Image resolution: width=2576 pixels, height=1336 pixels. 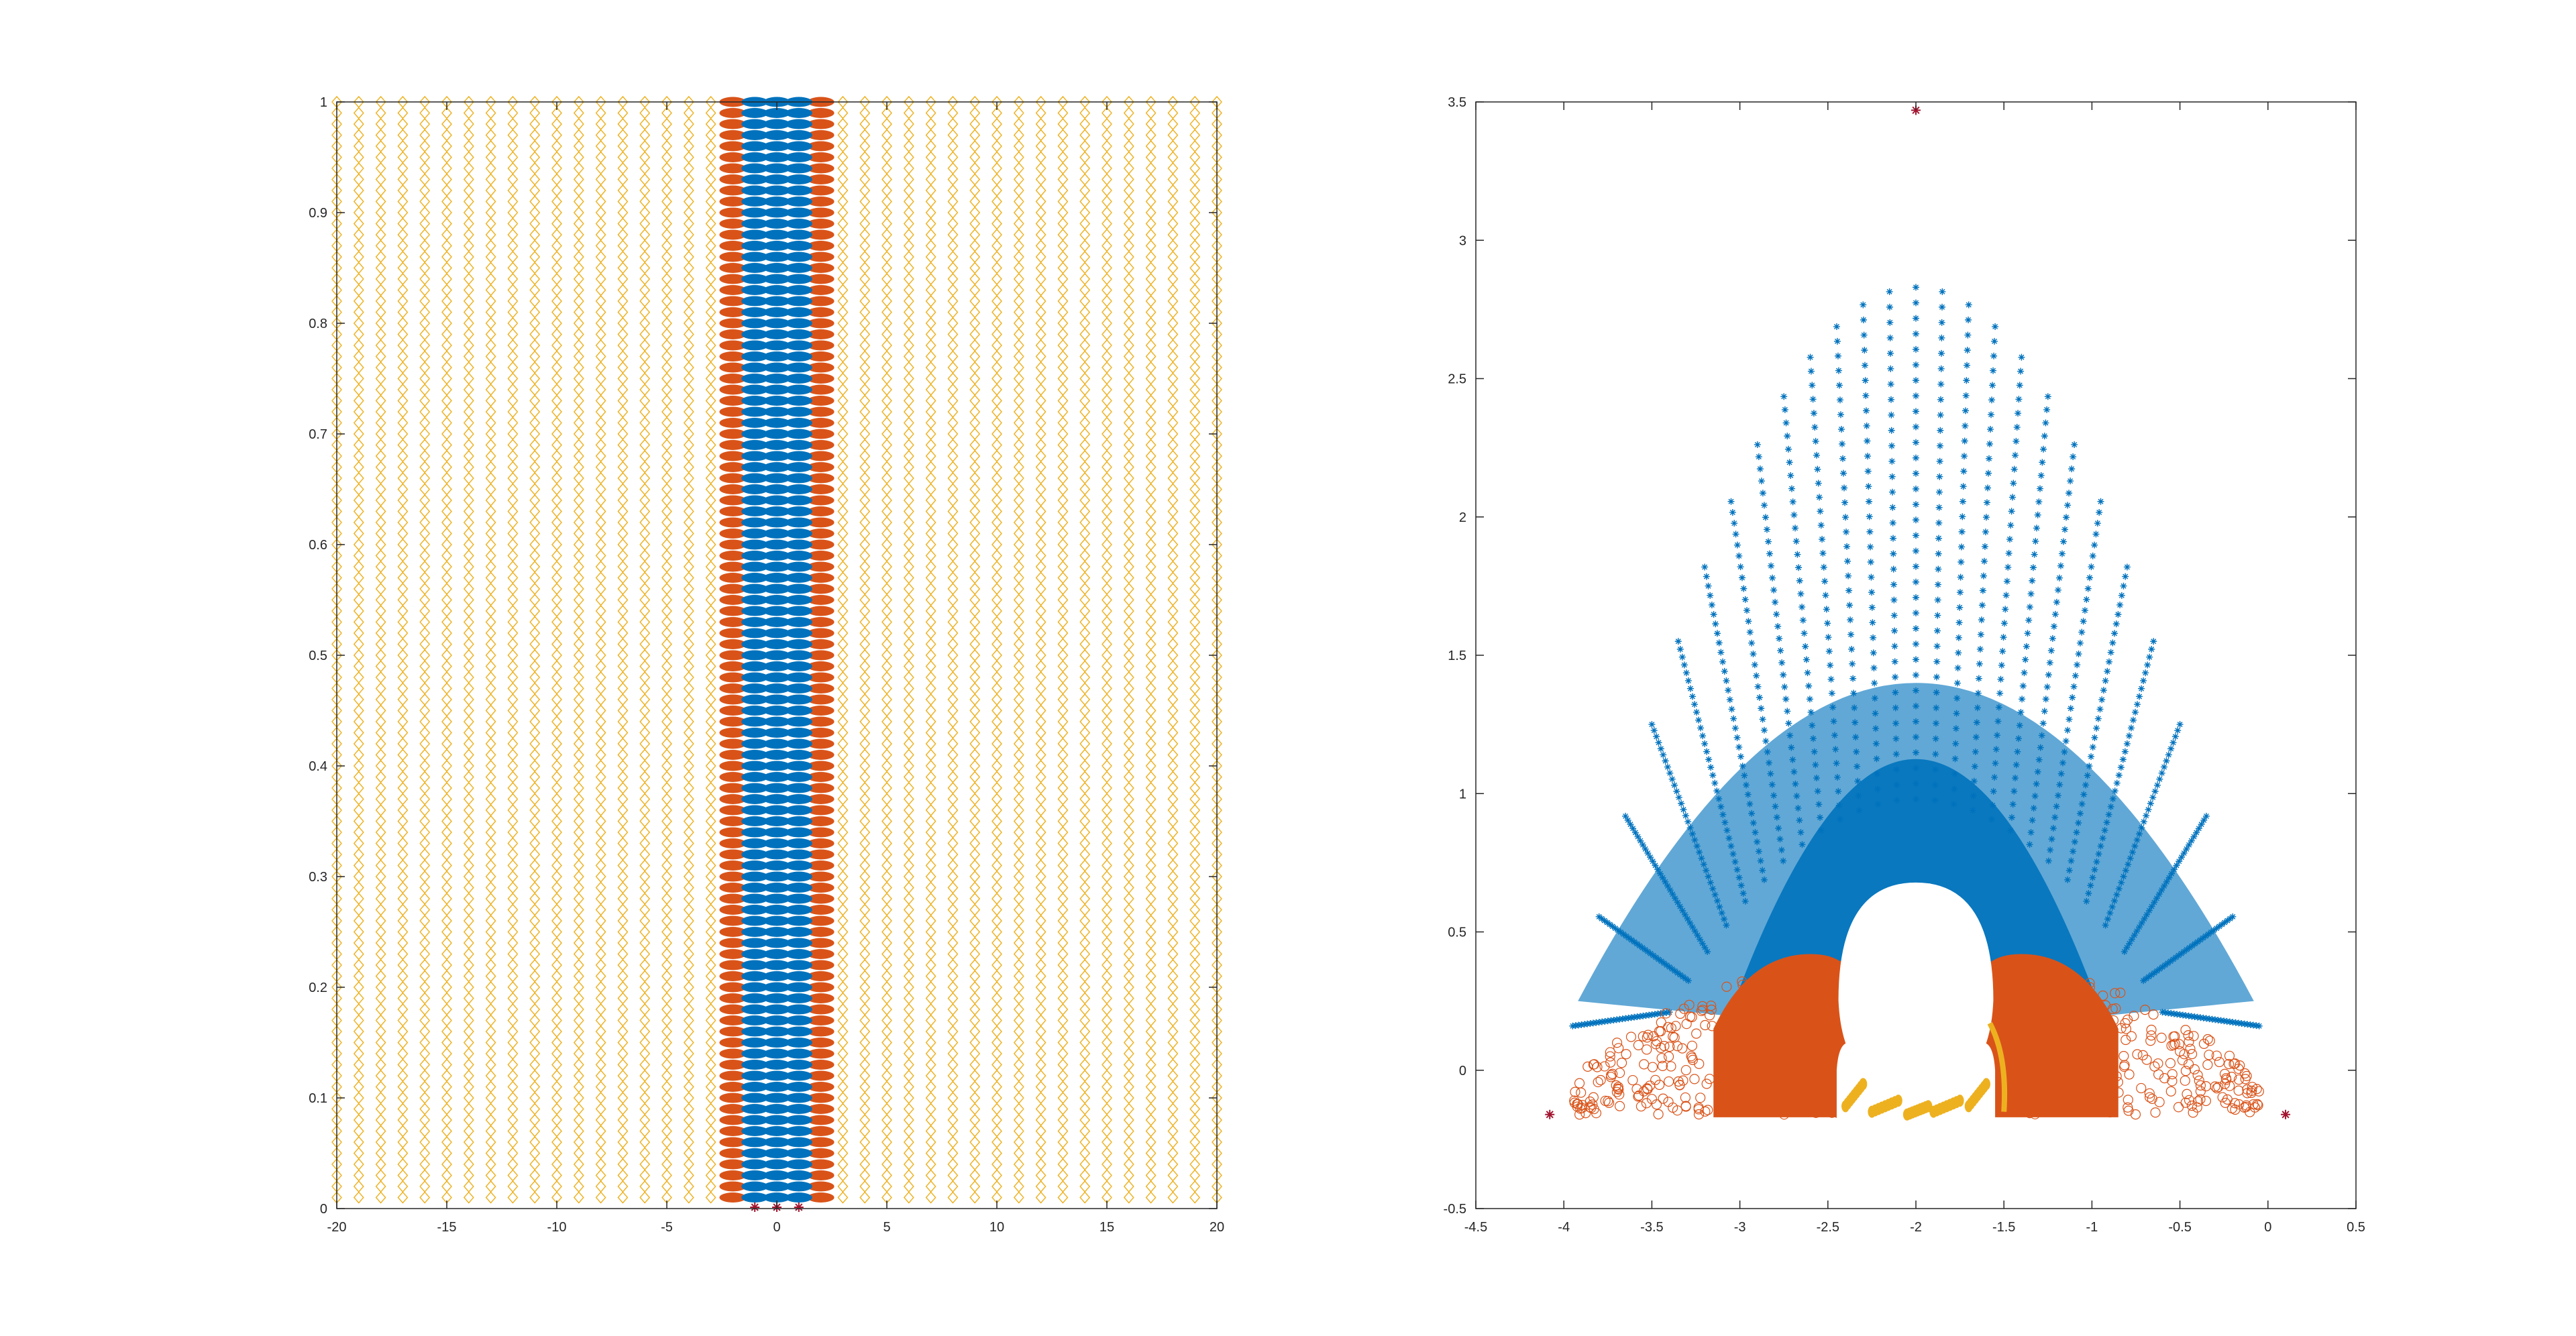 What do you see at coordinates (1740, 1227) in the screenshot?
I see `x-tick-label: -3` at bounding box center [1740, 1227].